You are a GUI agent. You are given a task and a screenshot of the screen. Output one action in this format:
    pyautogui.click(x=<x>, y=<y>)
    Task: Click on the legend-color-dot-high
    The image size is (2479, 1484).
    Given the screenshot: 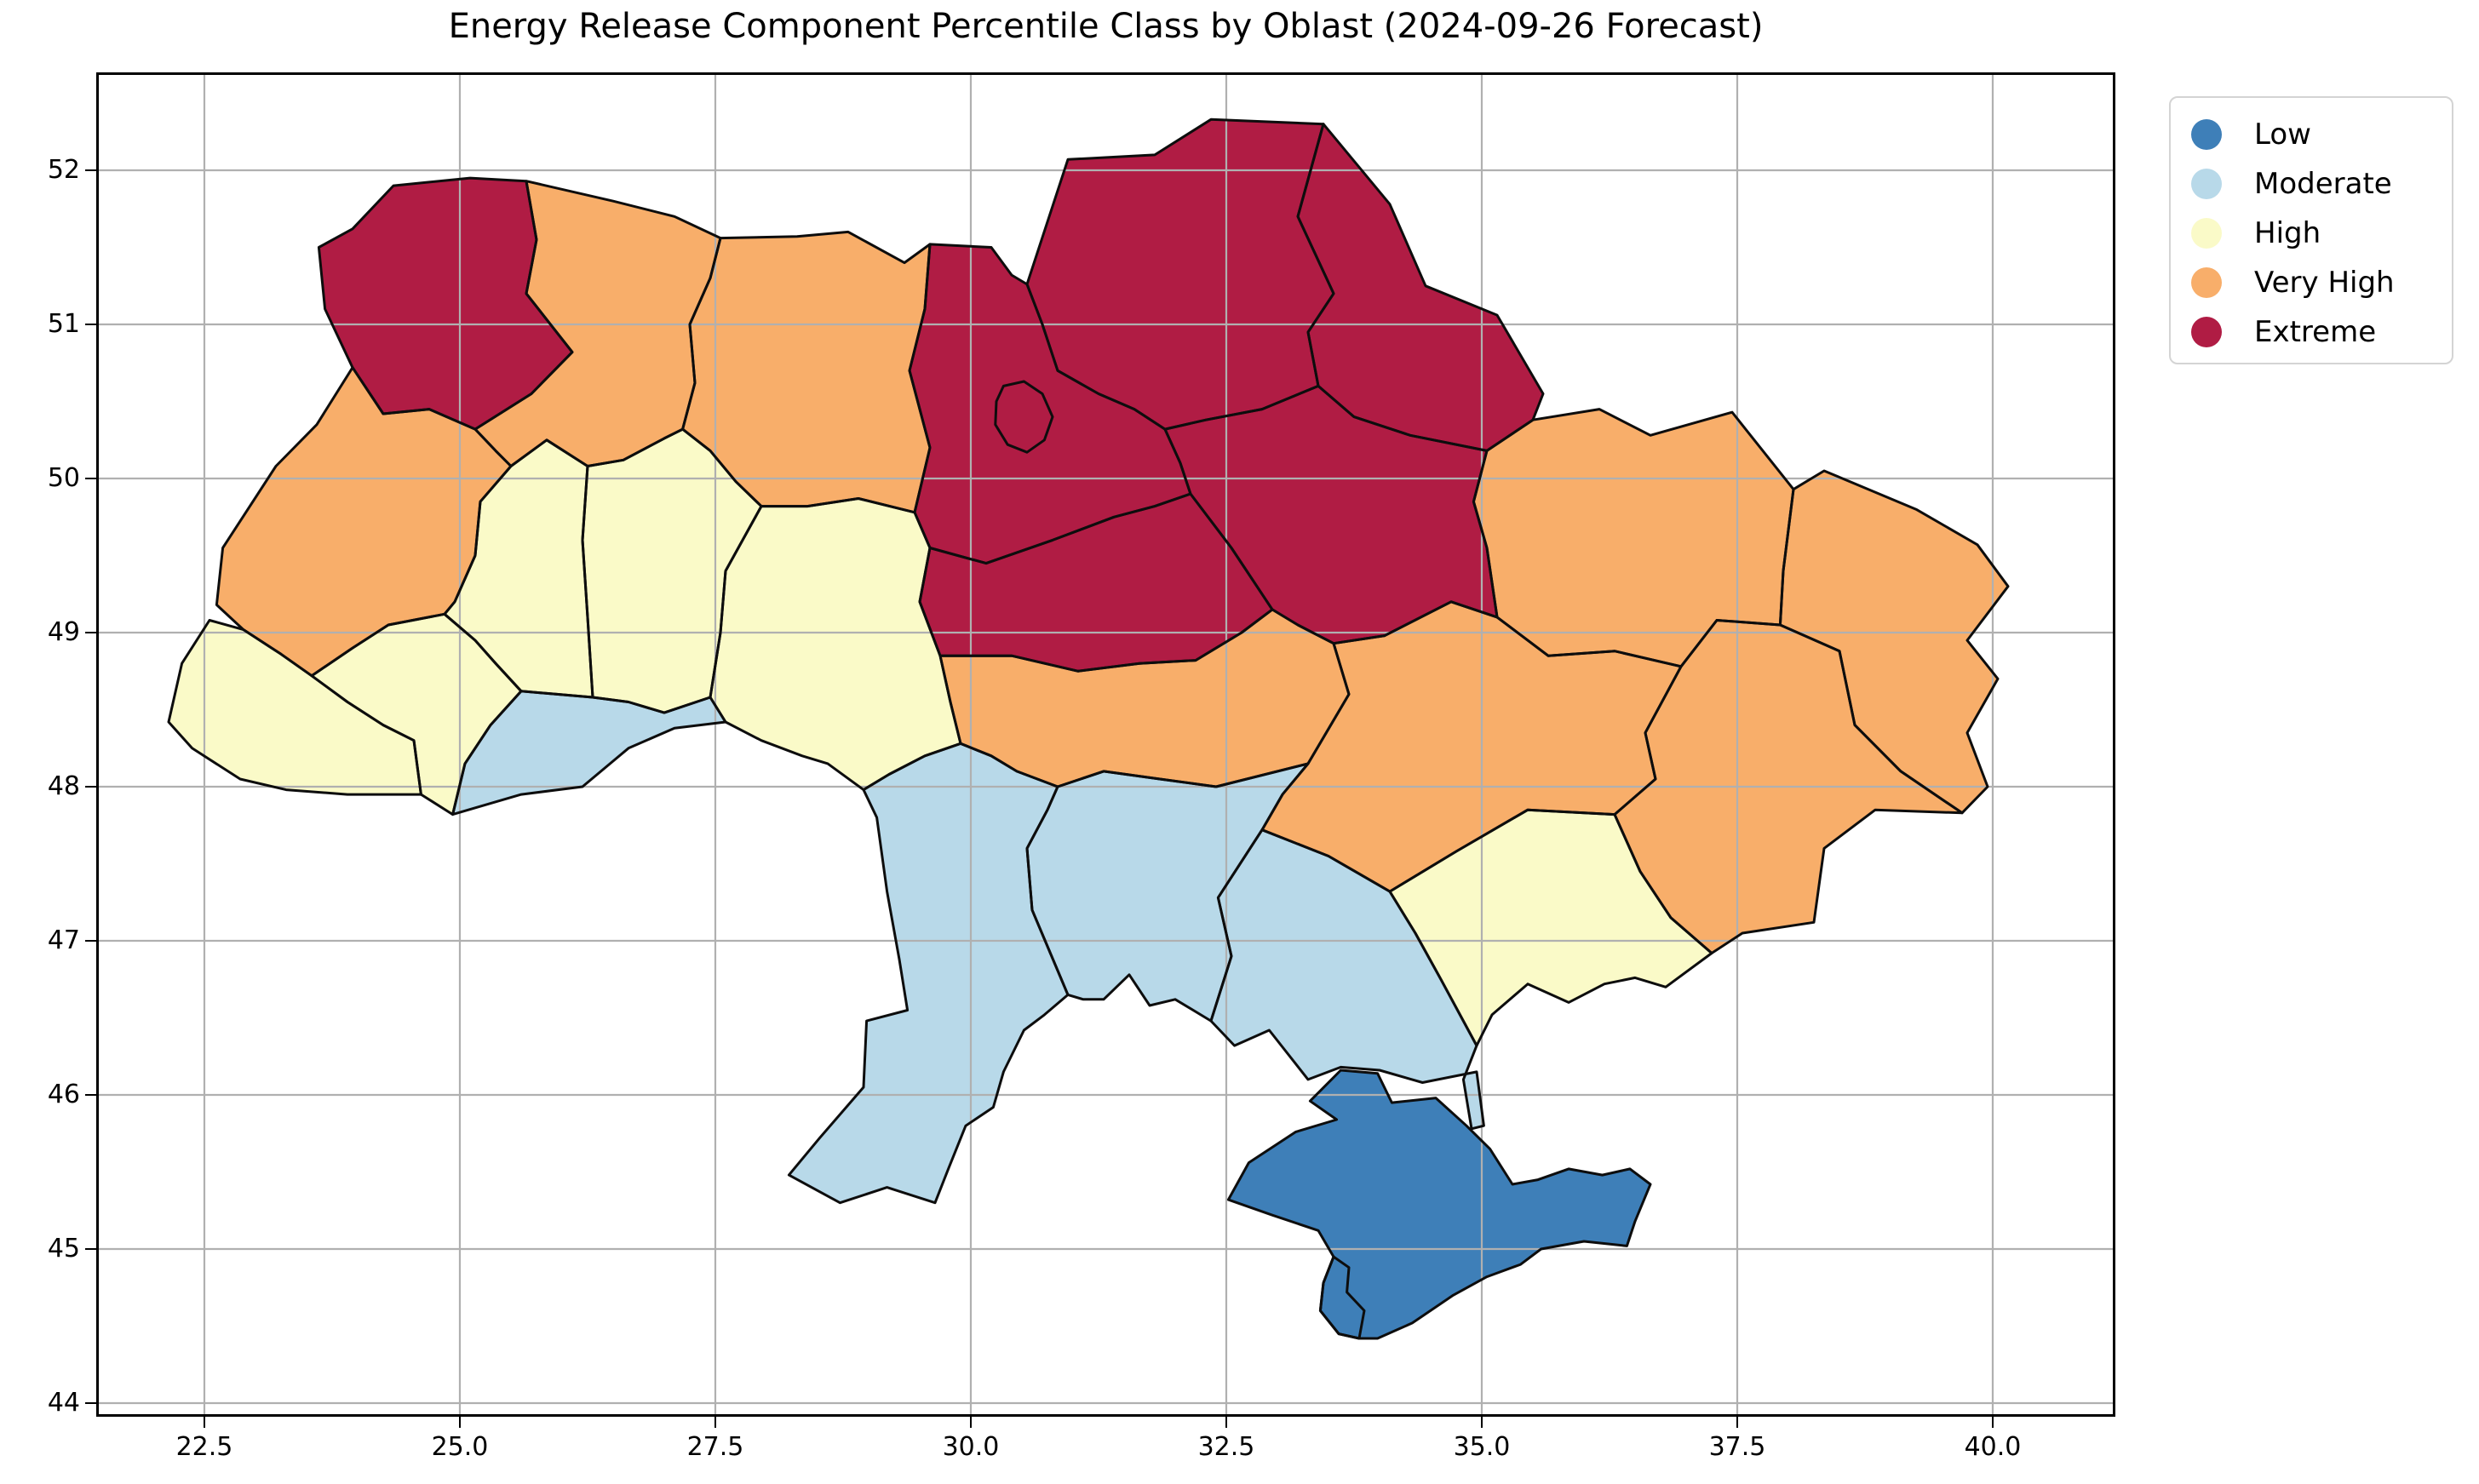 What is the action you would take?
    pyautogui.click(x=2206, y=234)
    